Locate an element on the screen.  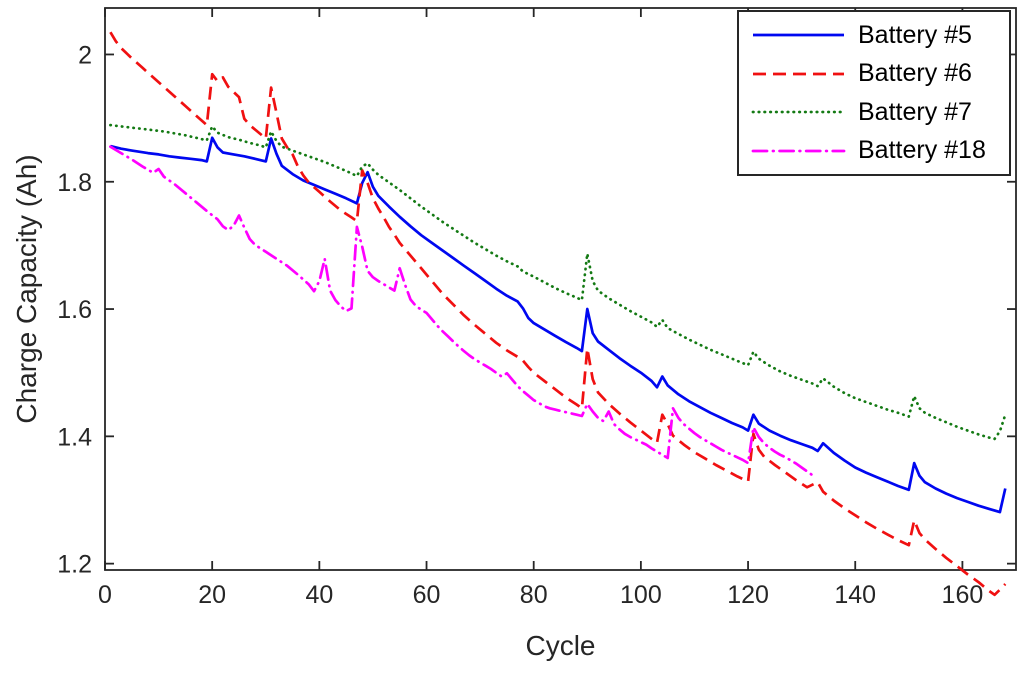
legend-label-battery-5: Battery #5 is located at coordinates (915, 34).